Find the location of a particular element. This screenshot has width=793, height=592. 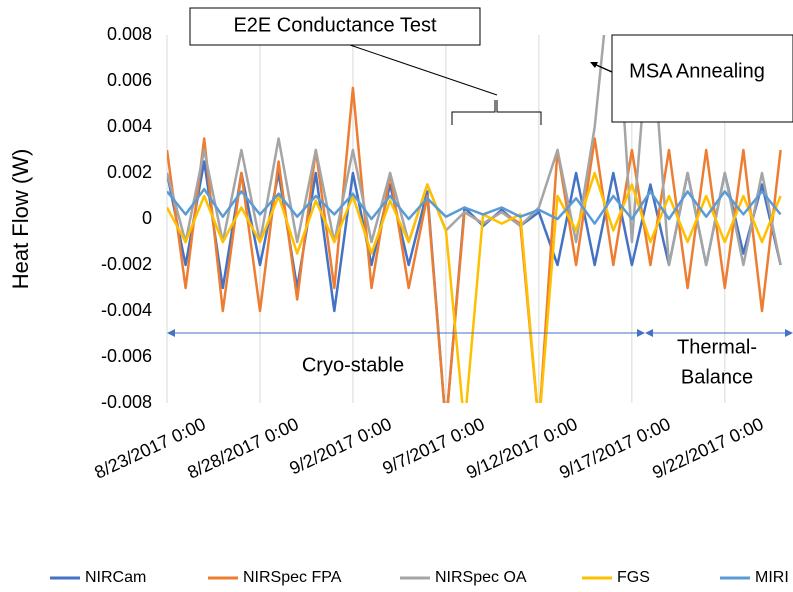

annotation: E2E Conductance Test is located at coordinates (335, 25).